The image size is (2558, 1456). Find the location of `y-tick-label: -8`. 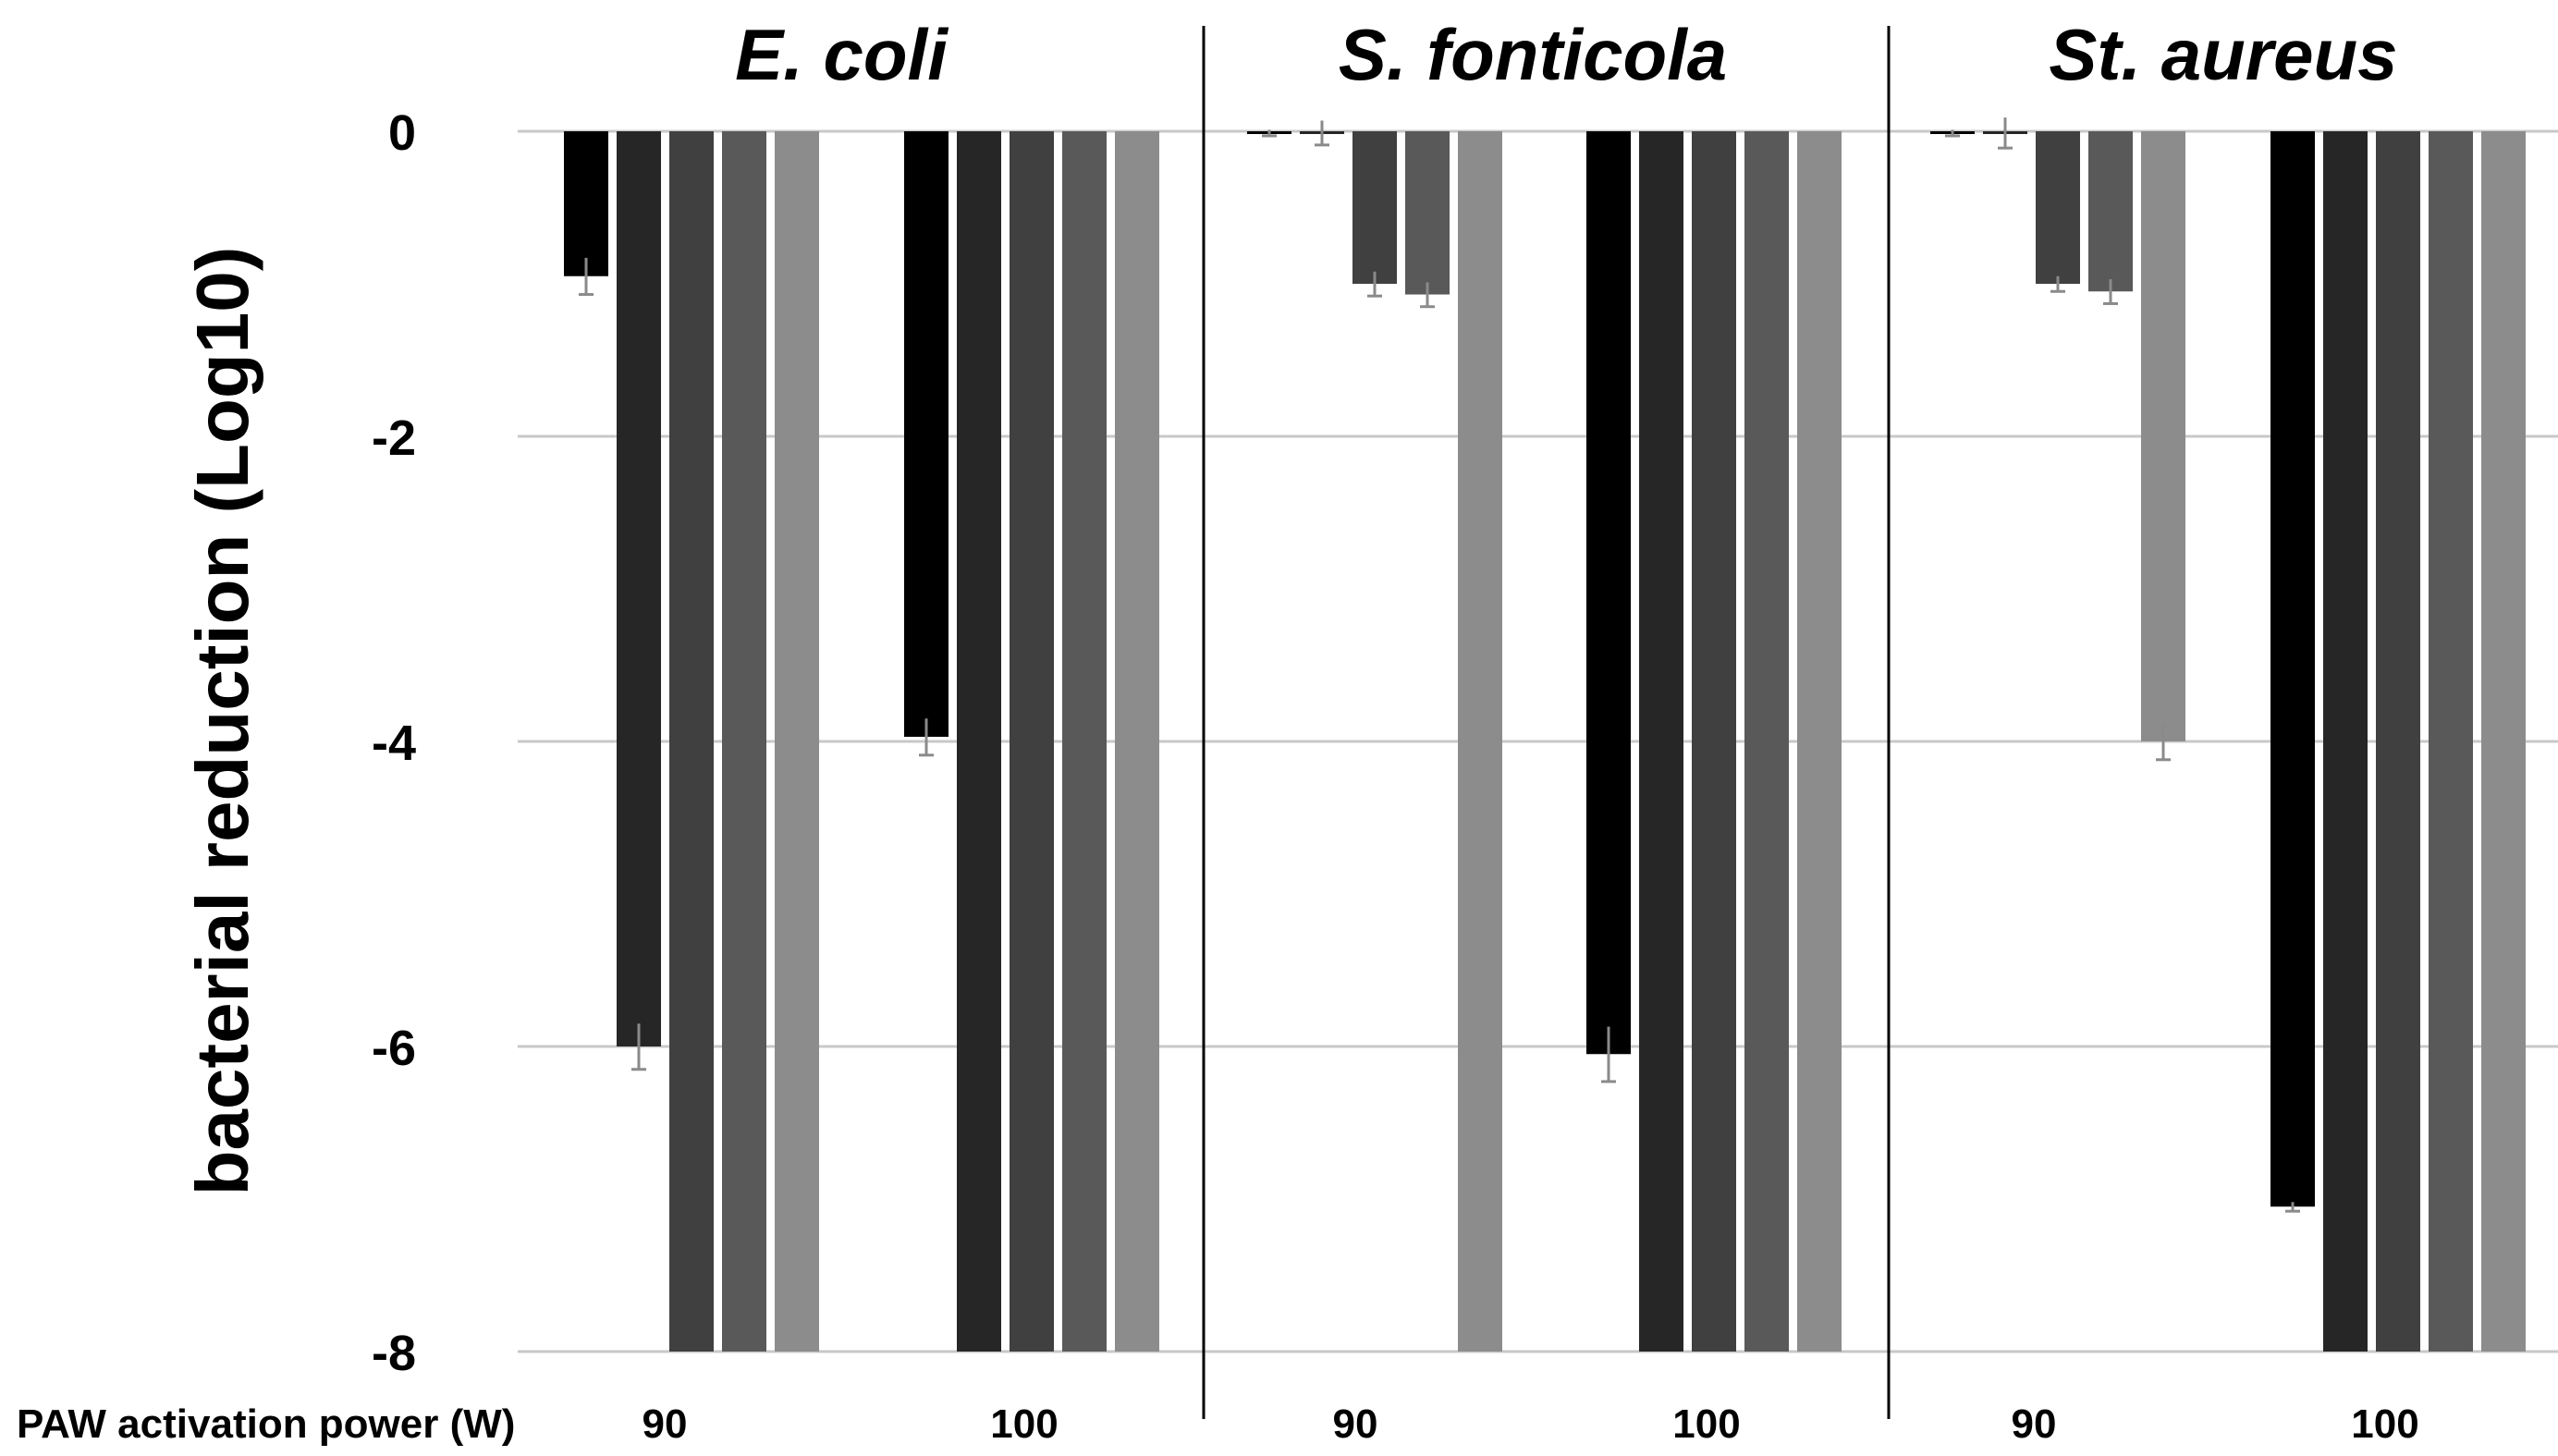

y-tick-label: -8 is located at coordinates (394, 1353).